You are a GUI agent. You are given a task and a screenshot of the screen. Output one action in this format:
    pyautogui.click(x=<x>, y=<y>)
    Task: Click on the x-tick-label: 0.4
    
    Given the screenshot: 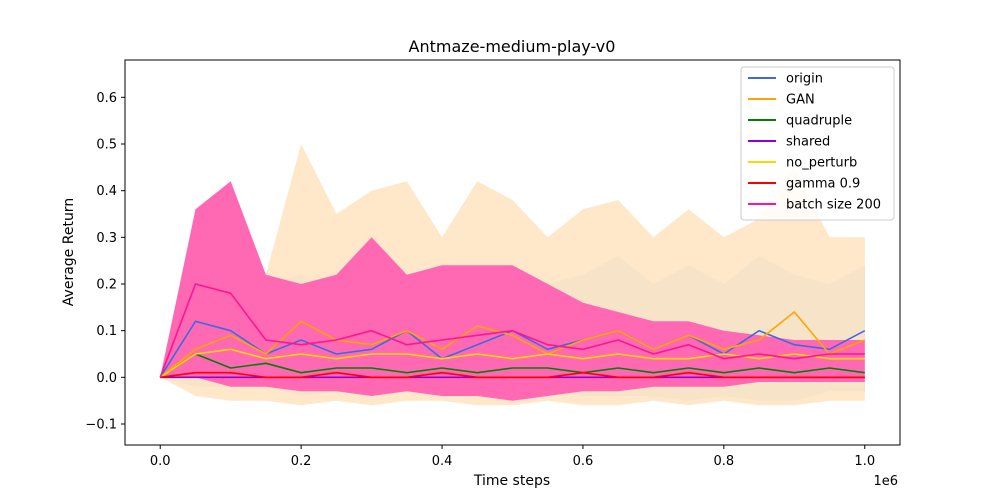 What is the action you would take?
    pyautogui.click(x=442, y=461)
    